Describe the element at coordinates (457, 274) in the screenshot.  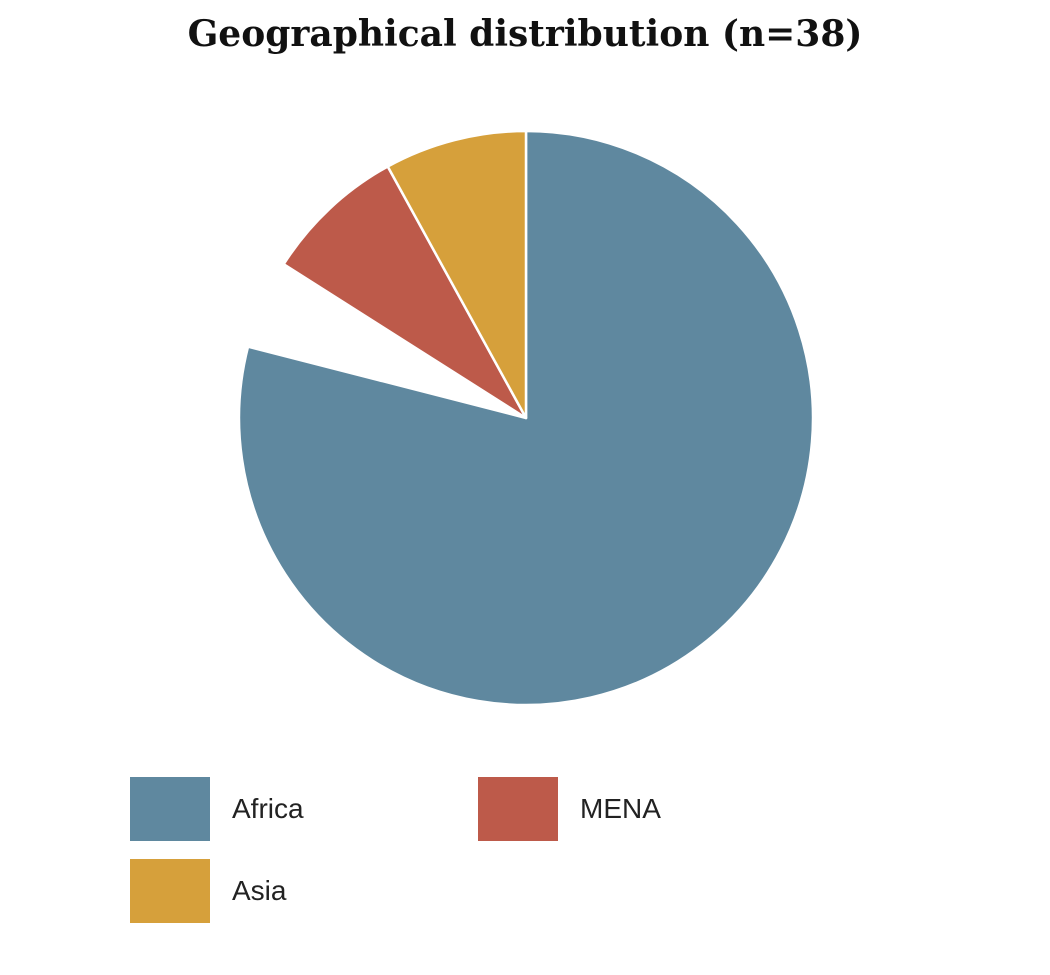
I see `pie-slice-asia` at that location.